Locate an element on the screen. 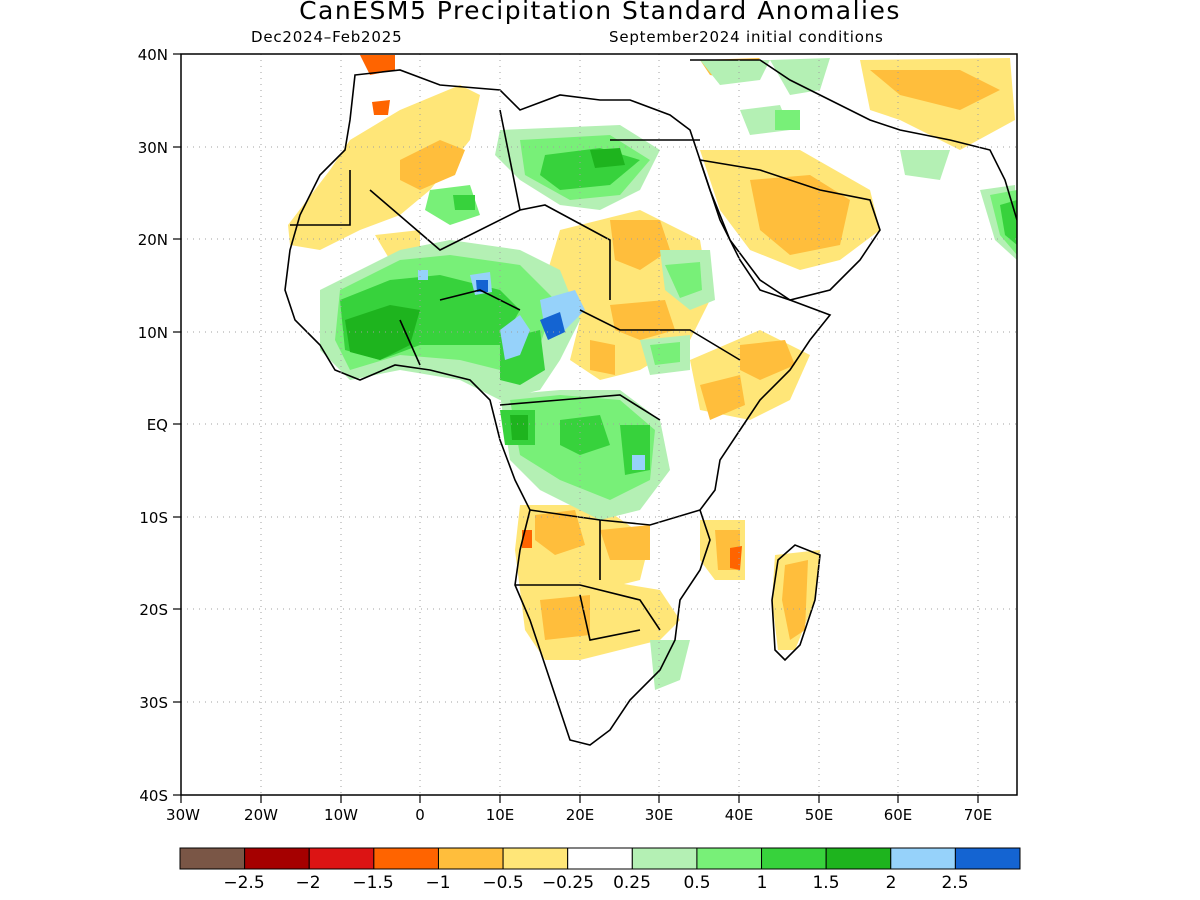 The image size is (1200, 900). lon-label-0: 0 is located at coordinates (420, 815).